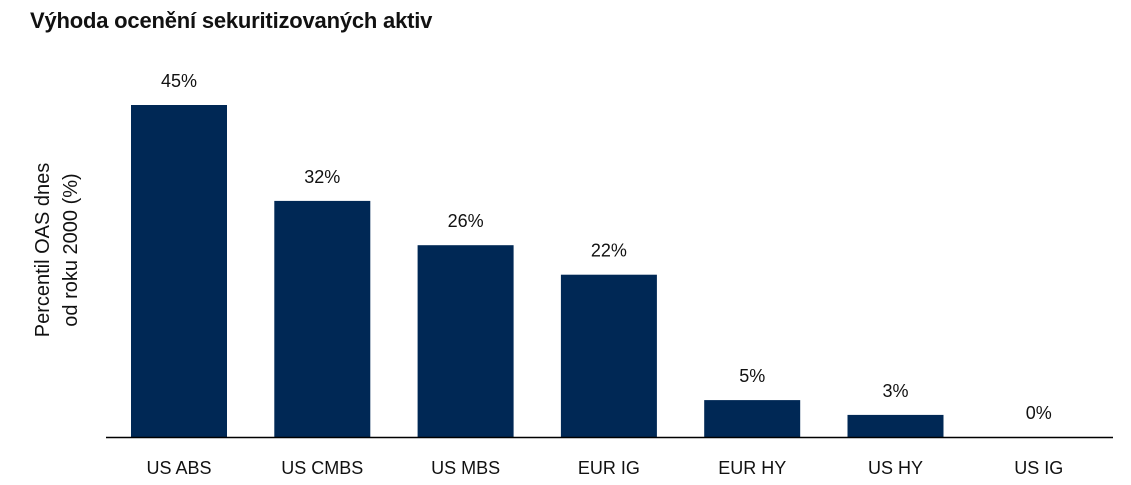 This screenshot has width=1131, height=485. I want to click on y-axis-label-line: od roku 2000 (%), so click(71, 249).